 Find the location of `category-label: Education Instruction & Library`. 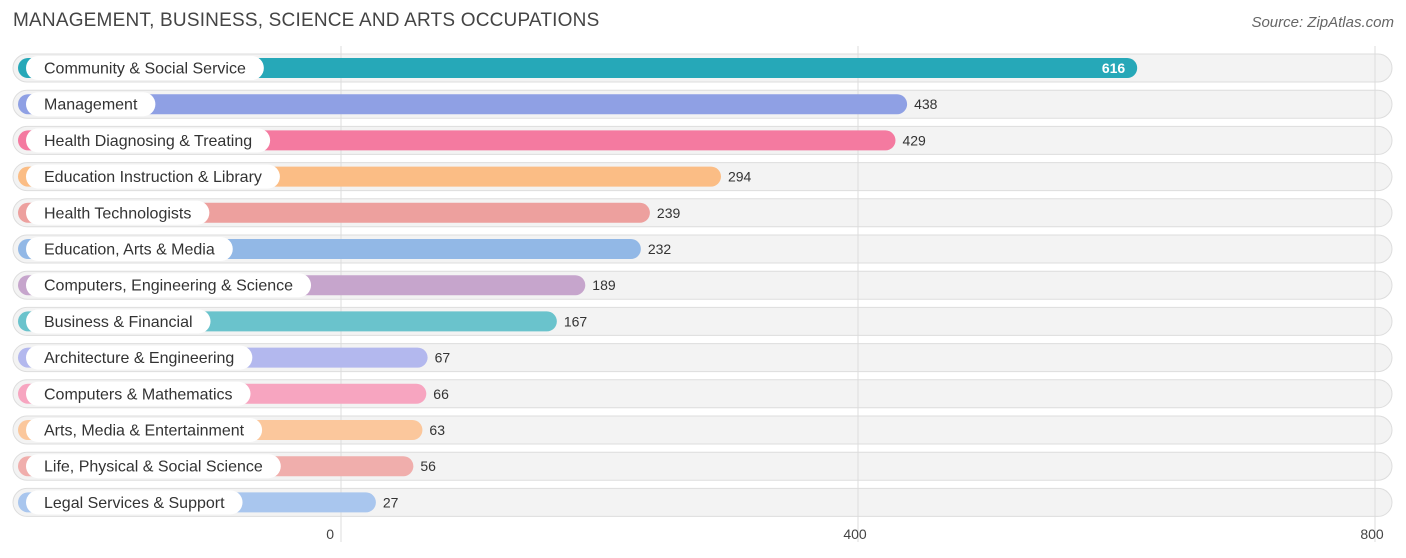

category-label: Education Instruction & Library is located at coordinates (153, 177).